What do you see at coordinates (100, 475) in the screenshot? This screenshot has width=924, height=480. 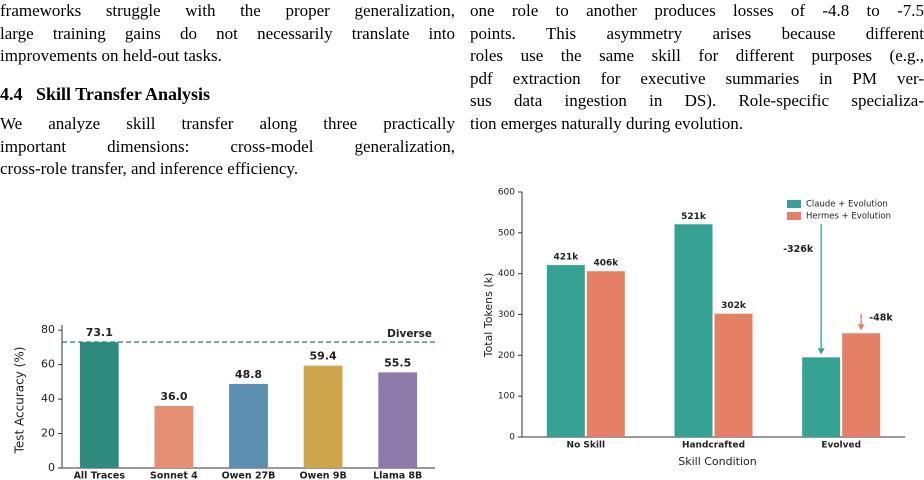 I see `x-tick-label: All Traces` at bounding box center [100, 475].